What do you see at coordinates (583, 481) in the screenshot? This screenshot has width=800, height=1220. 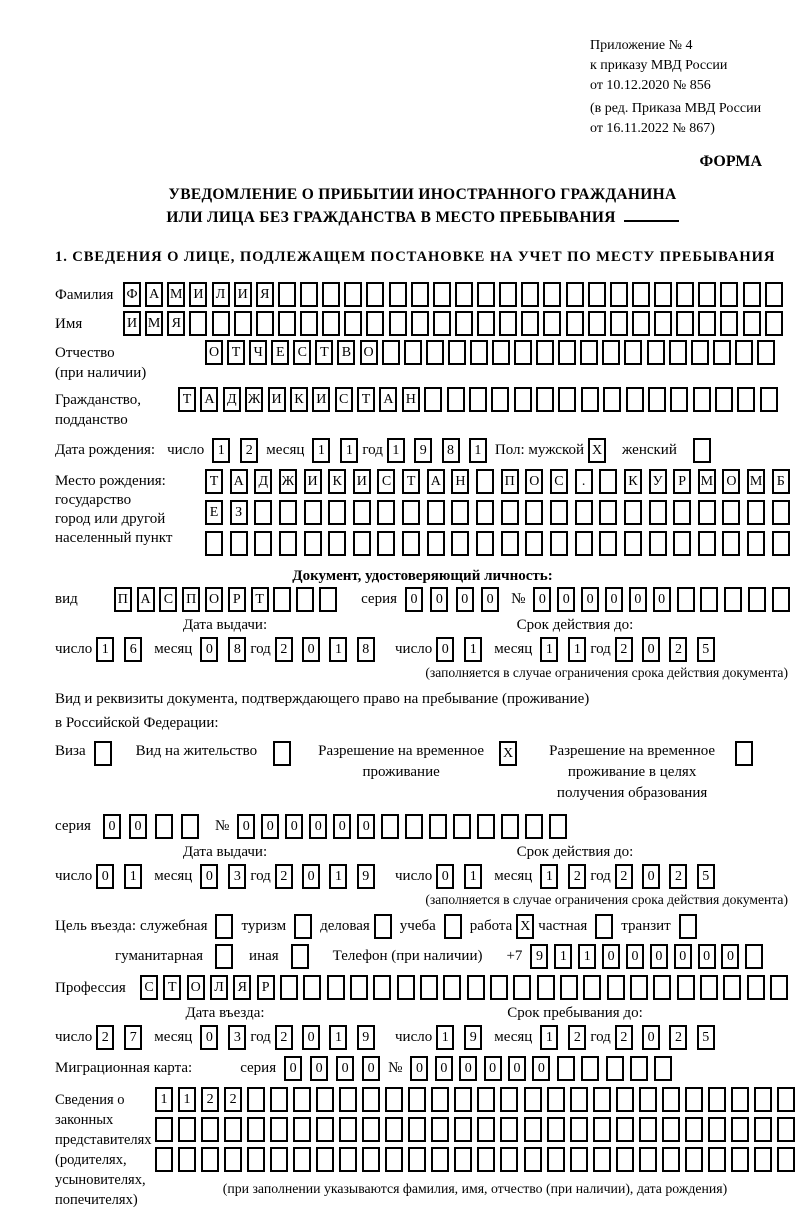 I see `char-cell: .` at bounding box center [583, 481].